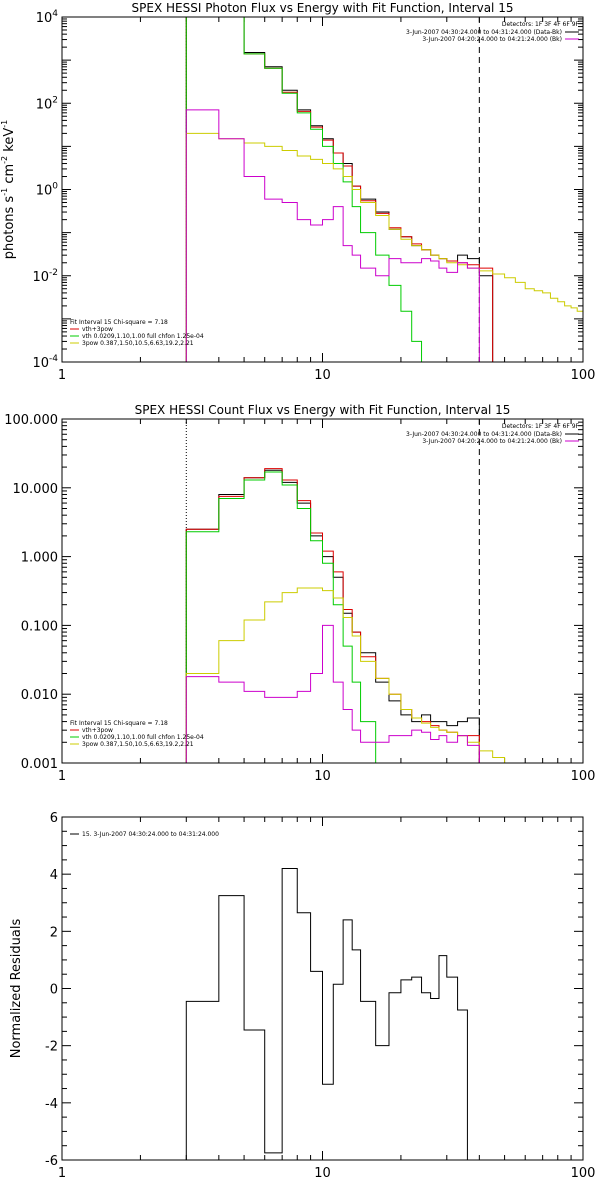 This screenshot has height=1200, width=600. What do you see at coordinates (54, 990) in the screenshot?
I see `y-tick-label: 0` at bounding box center [54, 990].